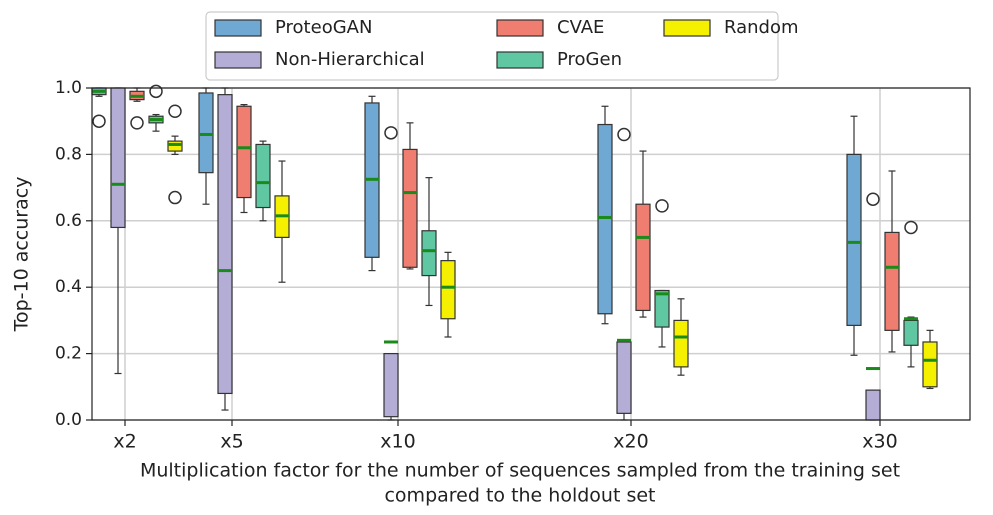 The width and height of the screenshot is (993, 515). What do you see at coordinates (323, 27) in the screenshot?
I see `legend-label: ProteoGAN` at bounding box center [323, 27].